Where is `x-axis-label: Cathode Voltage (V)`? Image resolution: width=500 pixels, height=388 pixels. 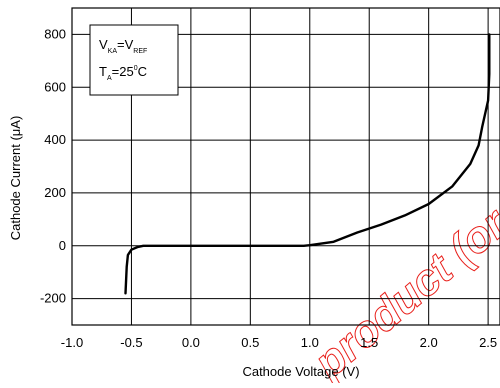 x-axis-label: Cathode Voltage (V) is located at coordinates (300, 371).